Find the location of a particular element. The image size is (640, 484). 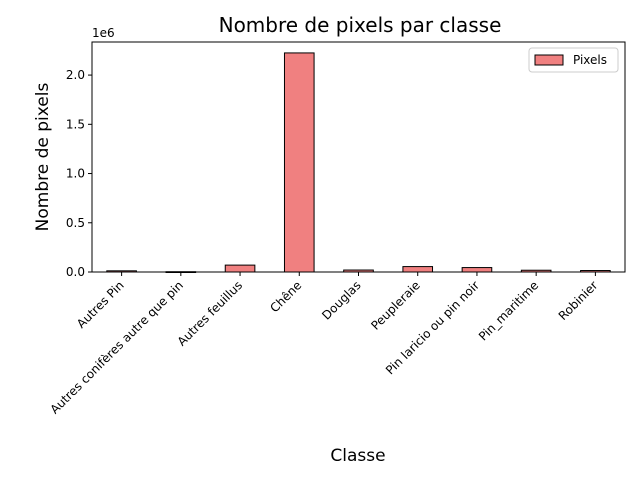

legend-box is located at coordinates (573, 60).